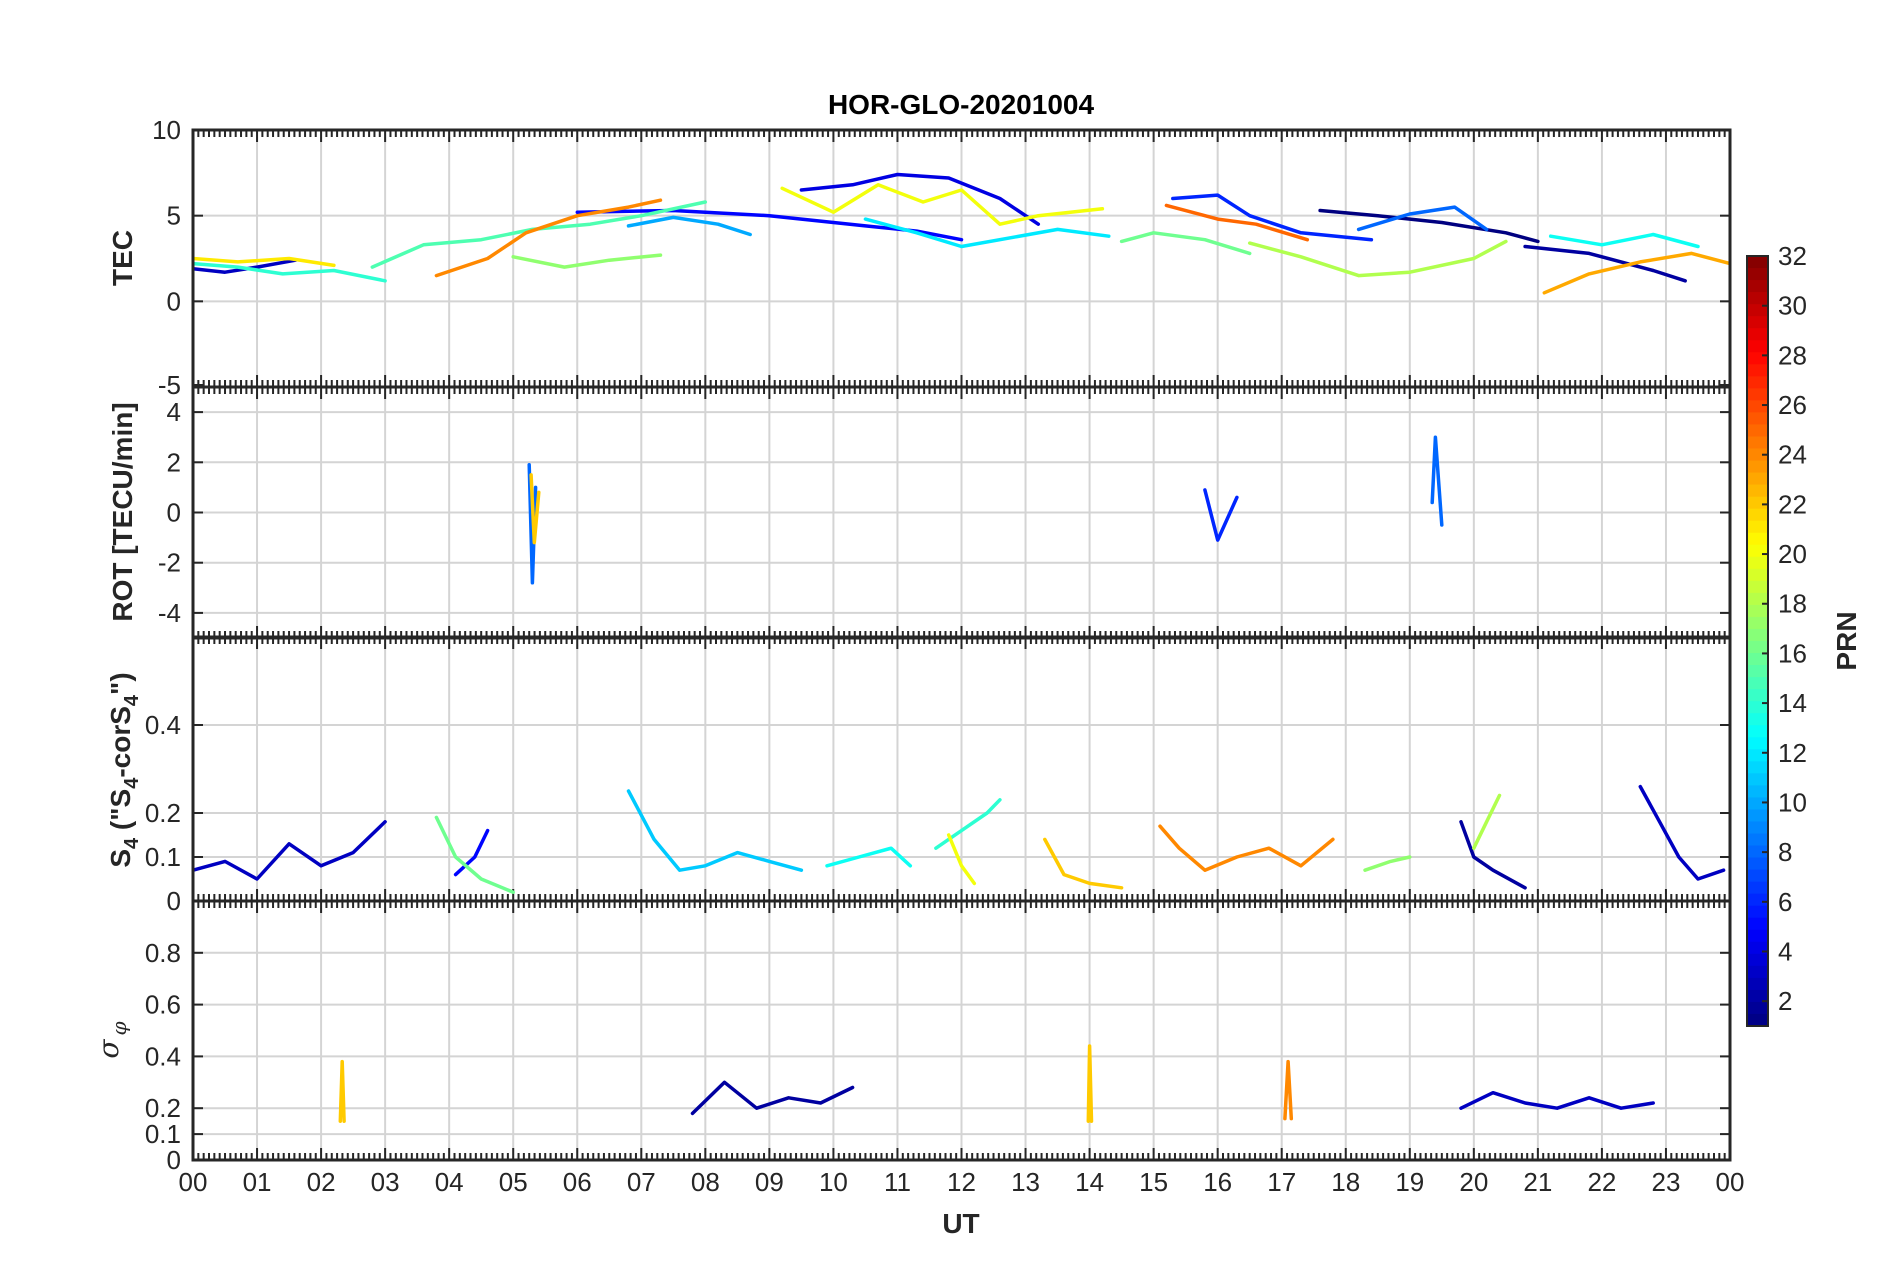 This screenshot has height=1272, width=1902. Describe the element at coordinates (897, 1182) in the screenshot. I see `x-tick-label: 11` at that location.